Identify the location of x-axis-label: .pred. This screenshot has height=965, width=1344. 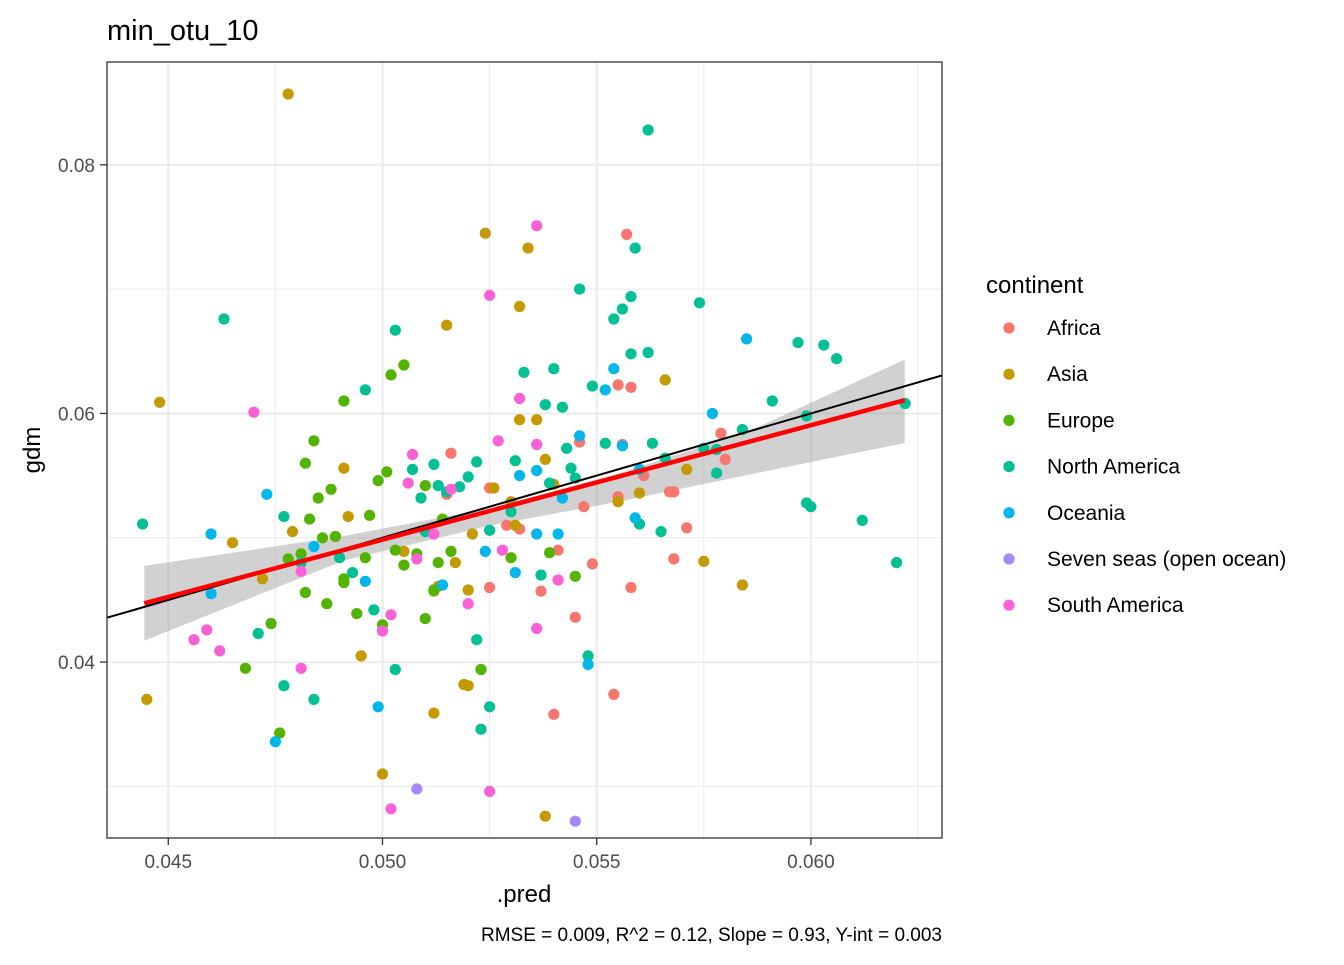
(524, 894).